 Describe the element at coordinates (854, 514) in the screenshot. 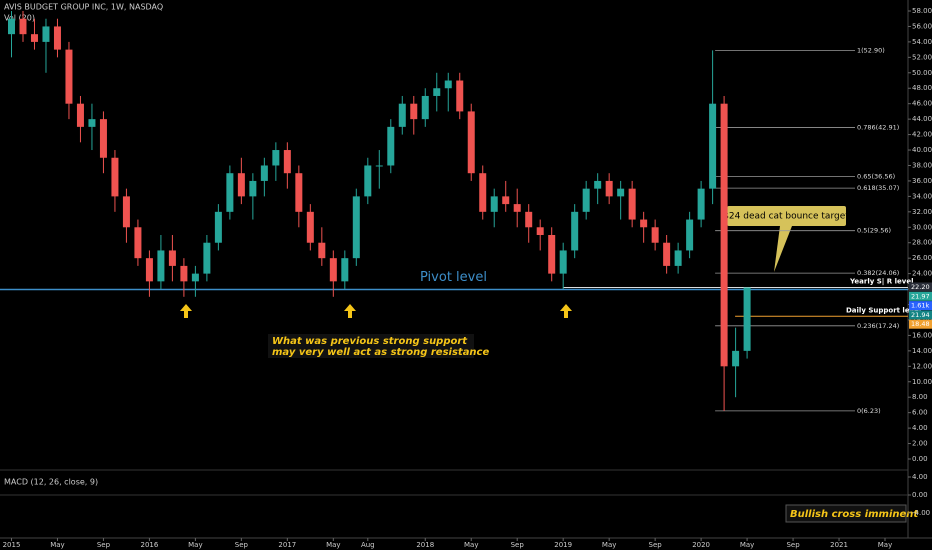

I see `macd-note: Bullish cross imminent` at that location.